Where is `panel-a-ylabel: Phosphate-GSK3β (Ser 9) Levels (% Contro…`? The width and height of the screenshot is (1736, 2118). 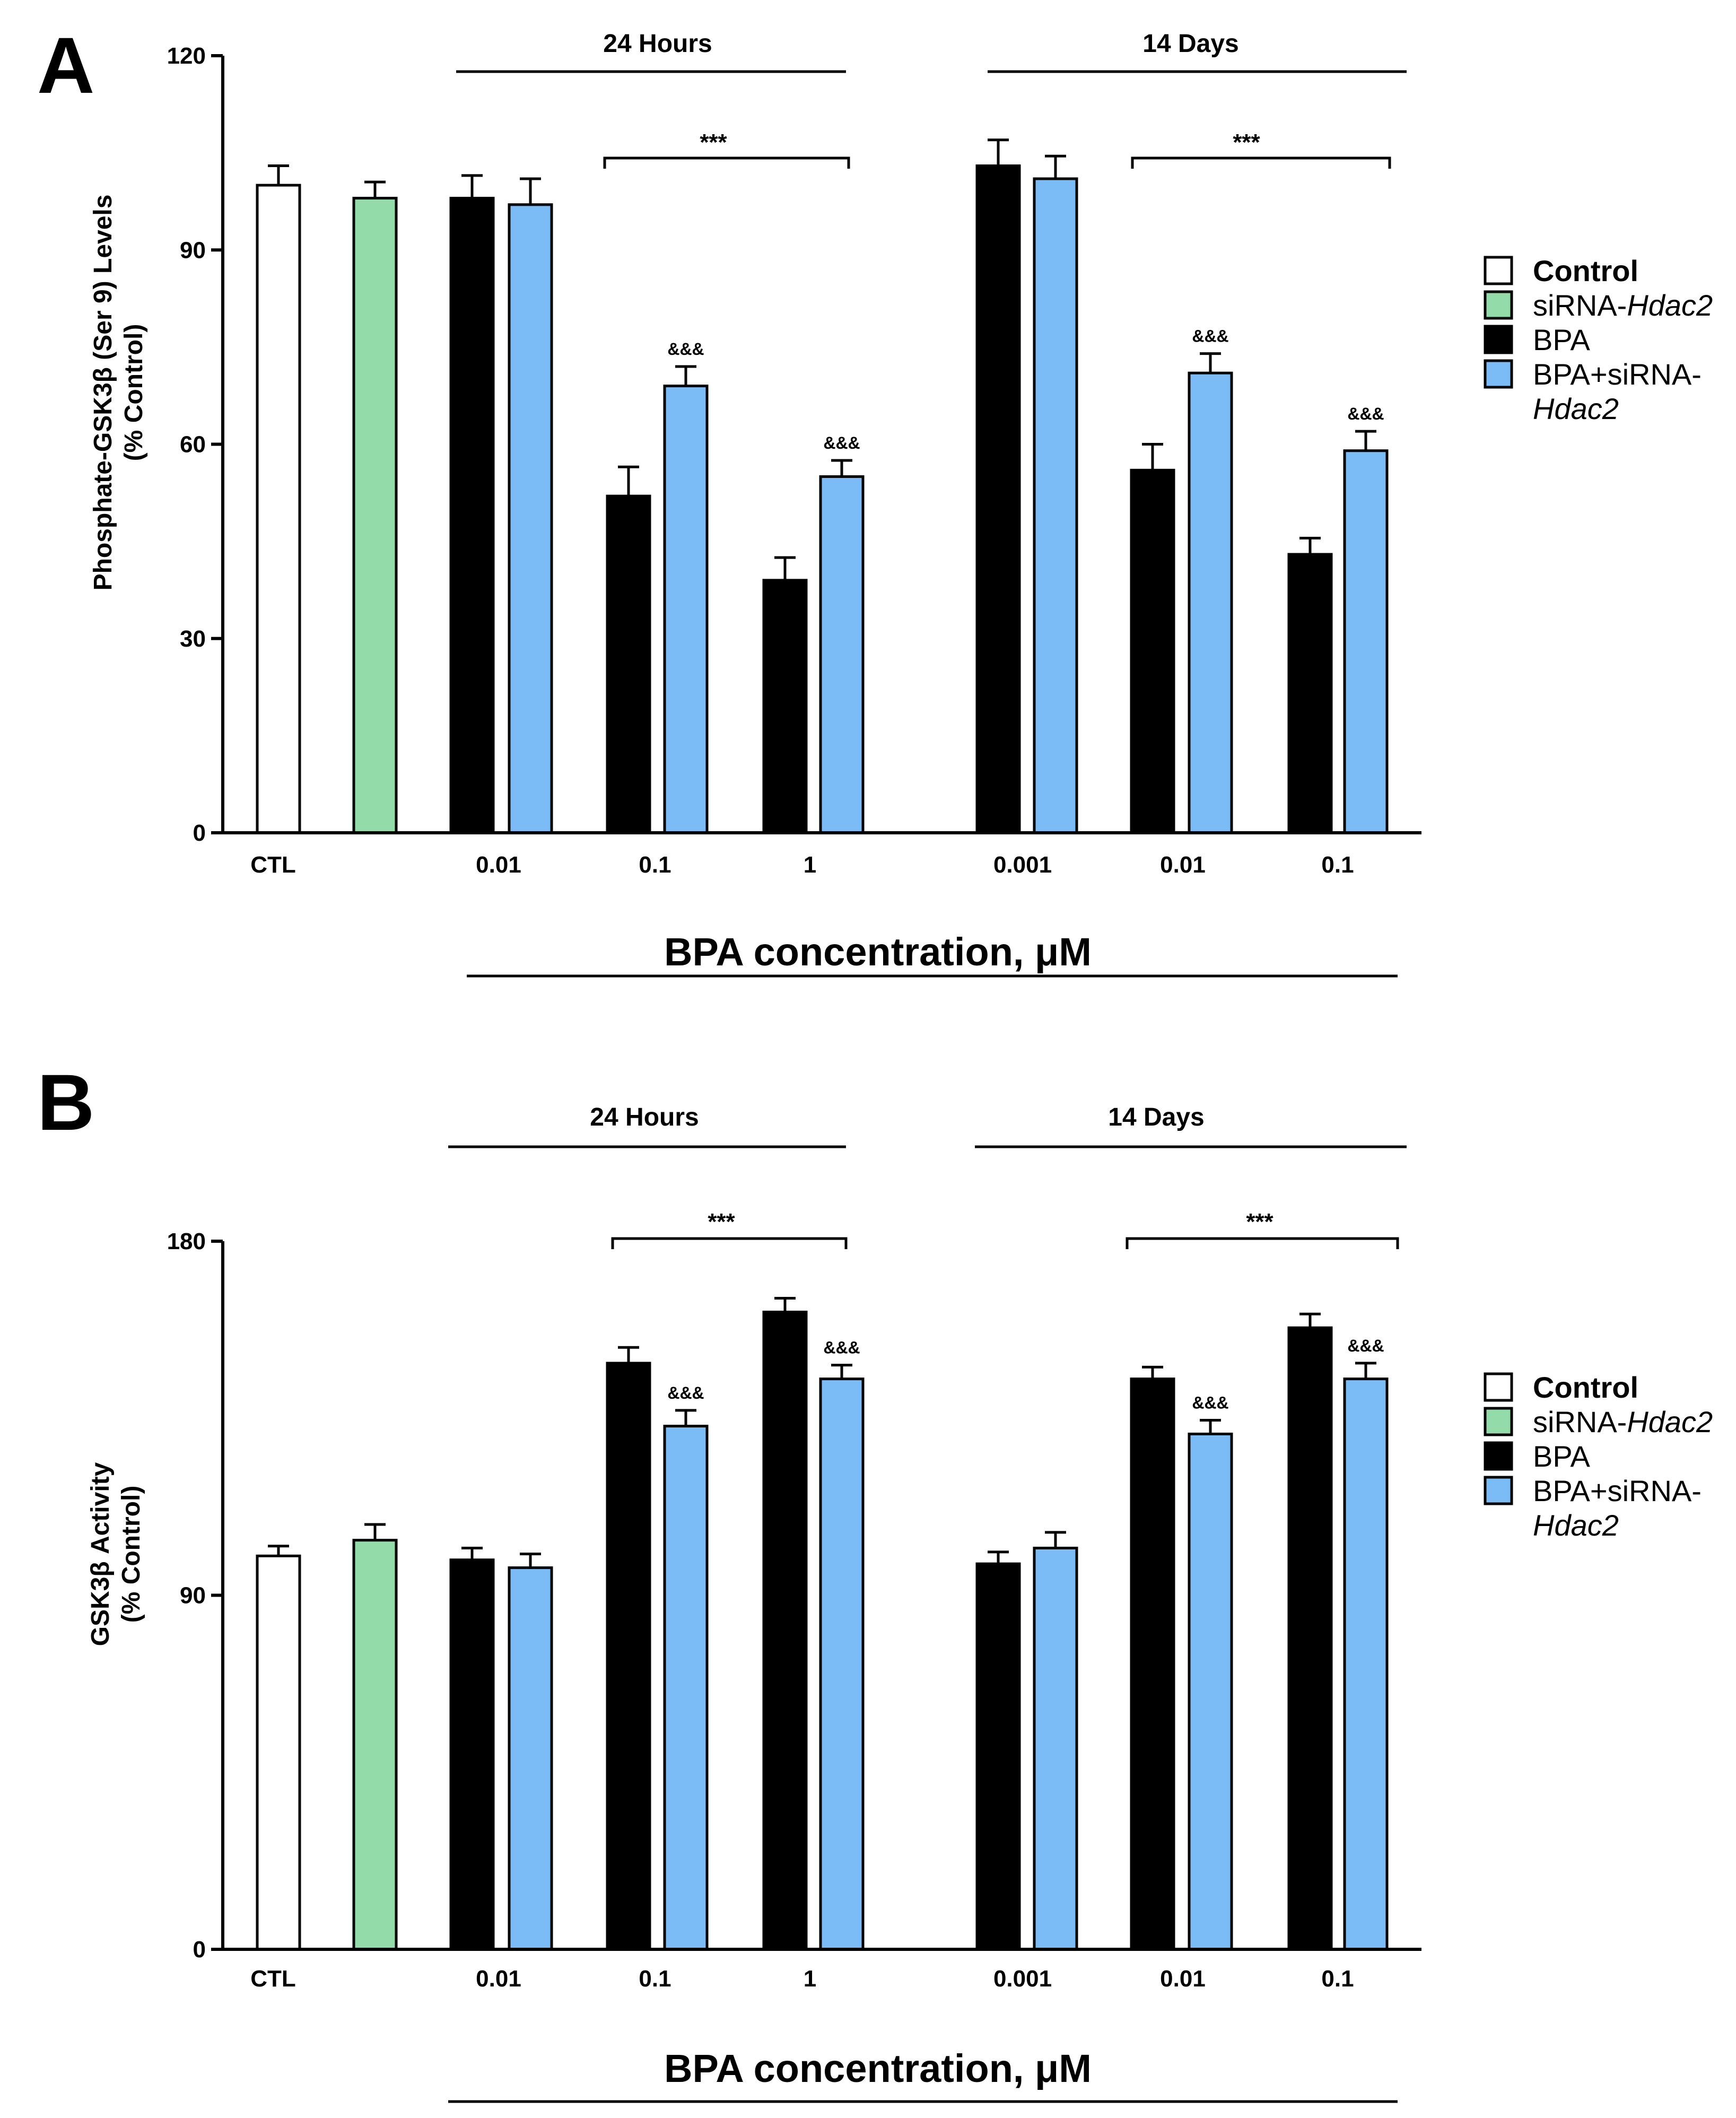
panel-a-ylabel: Phosphate-GSK3β (Ser 9) Levels (% Contro… is located at coordinates (118, 393).